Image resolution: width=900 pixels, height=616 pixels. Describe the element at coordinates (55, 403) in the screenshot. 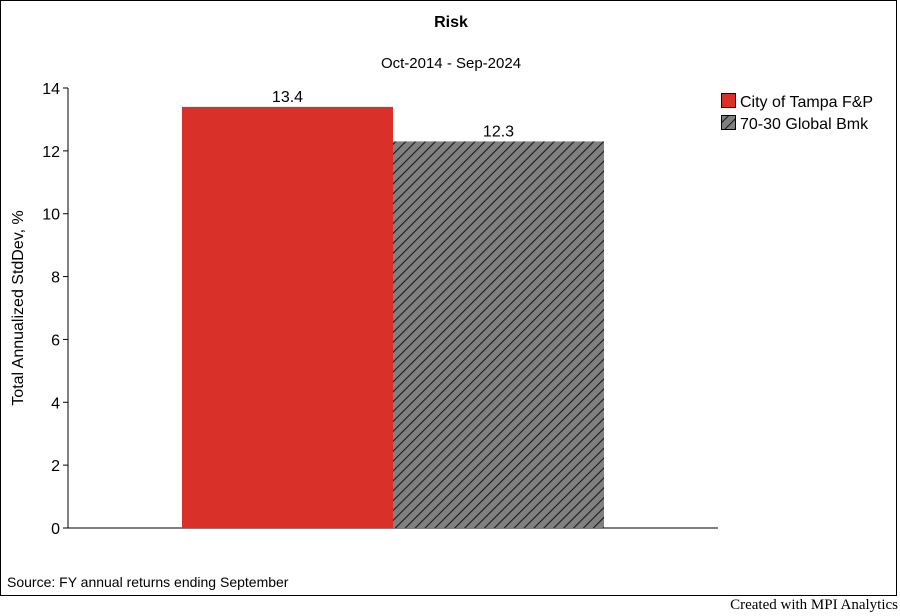

I see `y-tick-label: 4` at that location.